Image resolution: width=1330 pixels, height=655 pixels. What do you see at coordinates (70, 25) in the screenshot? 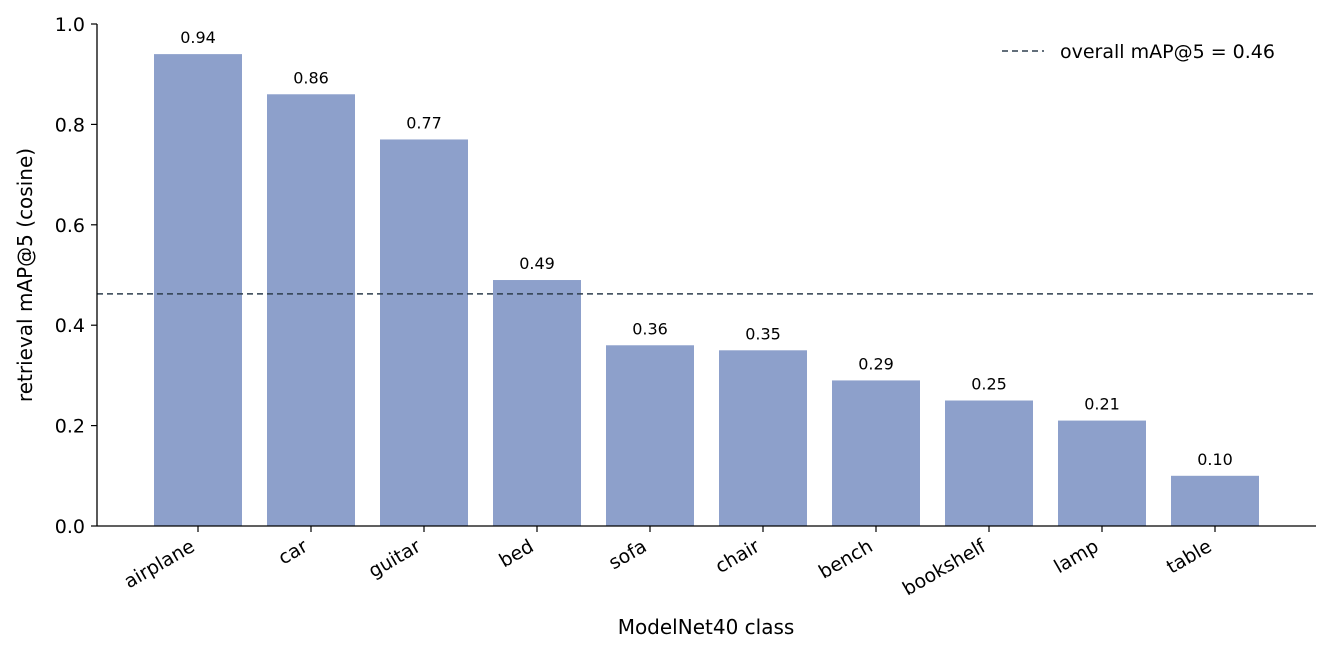
I see `y-tick-label: 1.0` at bounding box center [70, 25].